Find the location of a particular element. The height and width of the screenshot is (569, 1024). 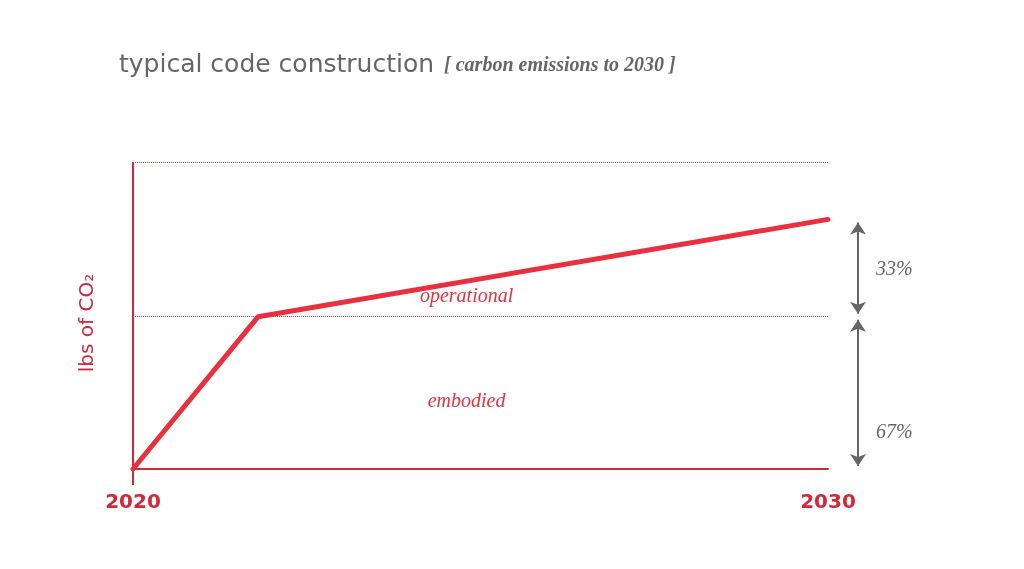

y-axis-title: lbs of CO₂ is located at coordinates (86, 323).